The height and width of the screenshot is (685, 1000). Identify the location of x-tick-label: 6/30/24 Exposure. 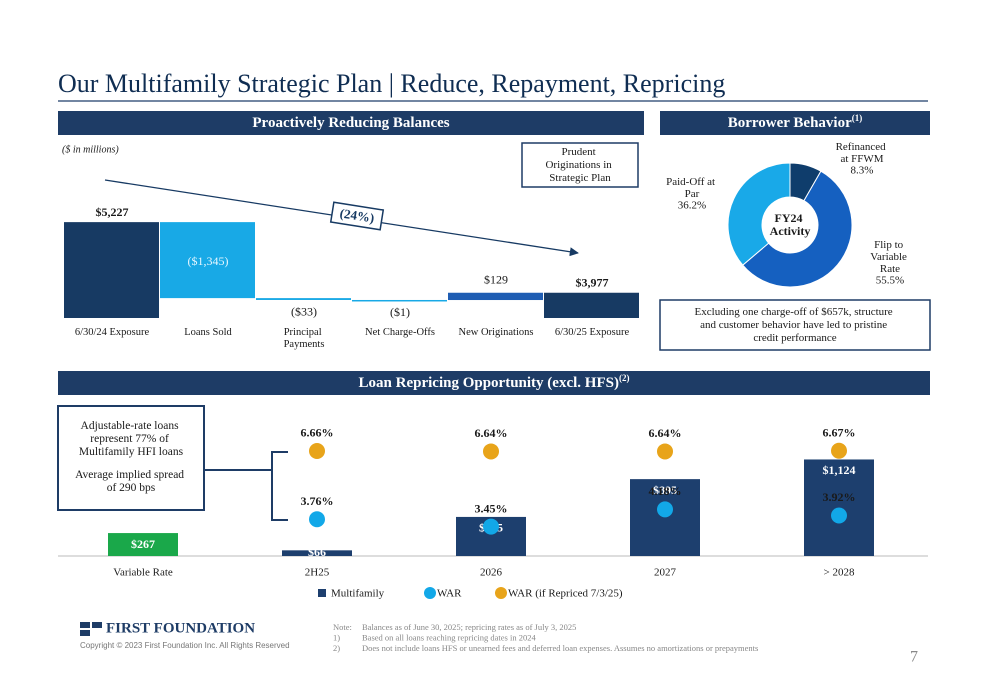
(112, 332).